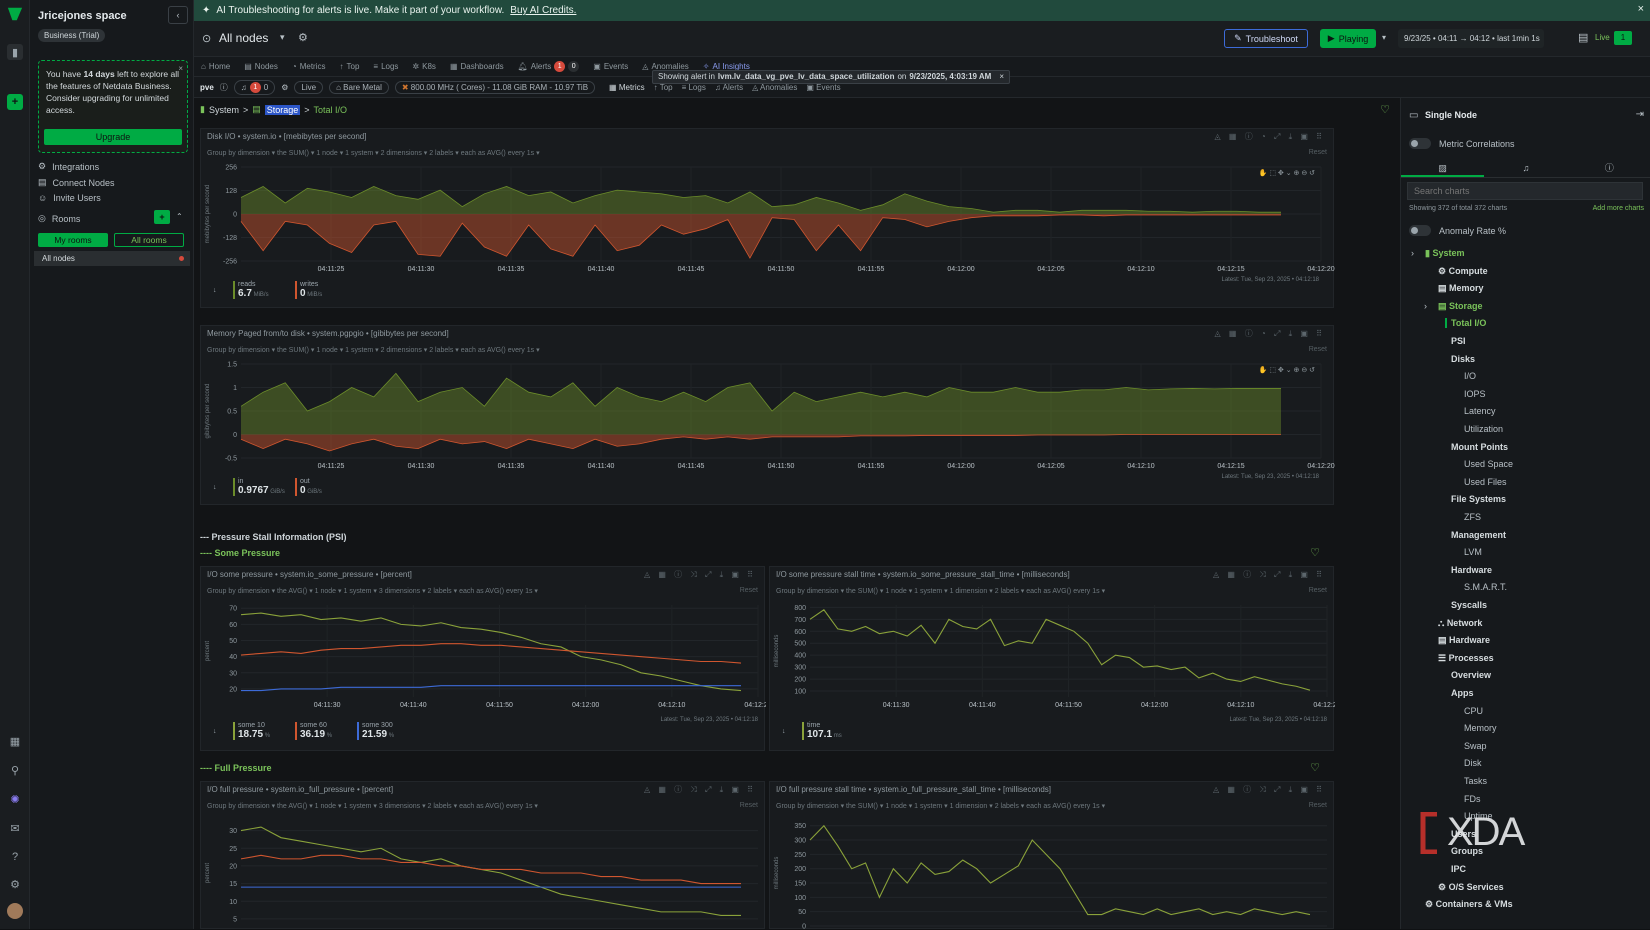 Image resolution: width=1650 pixels, height=930 pixels. Describe the element at coordinates (1444, 253) in the screenshot. I see `tree-item: ▮ System` at that location.